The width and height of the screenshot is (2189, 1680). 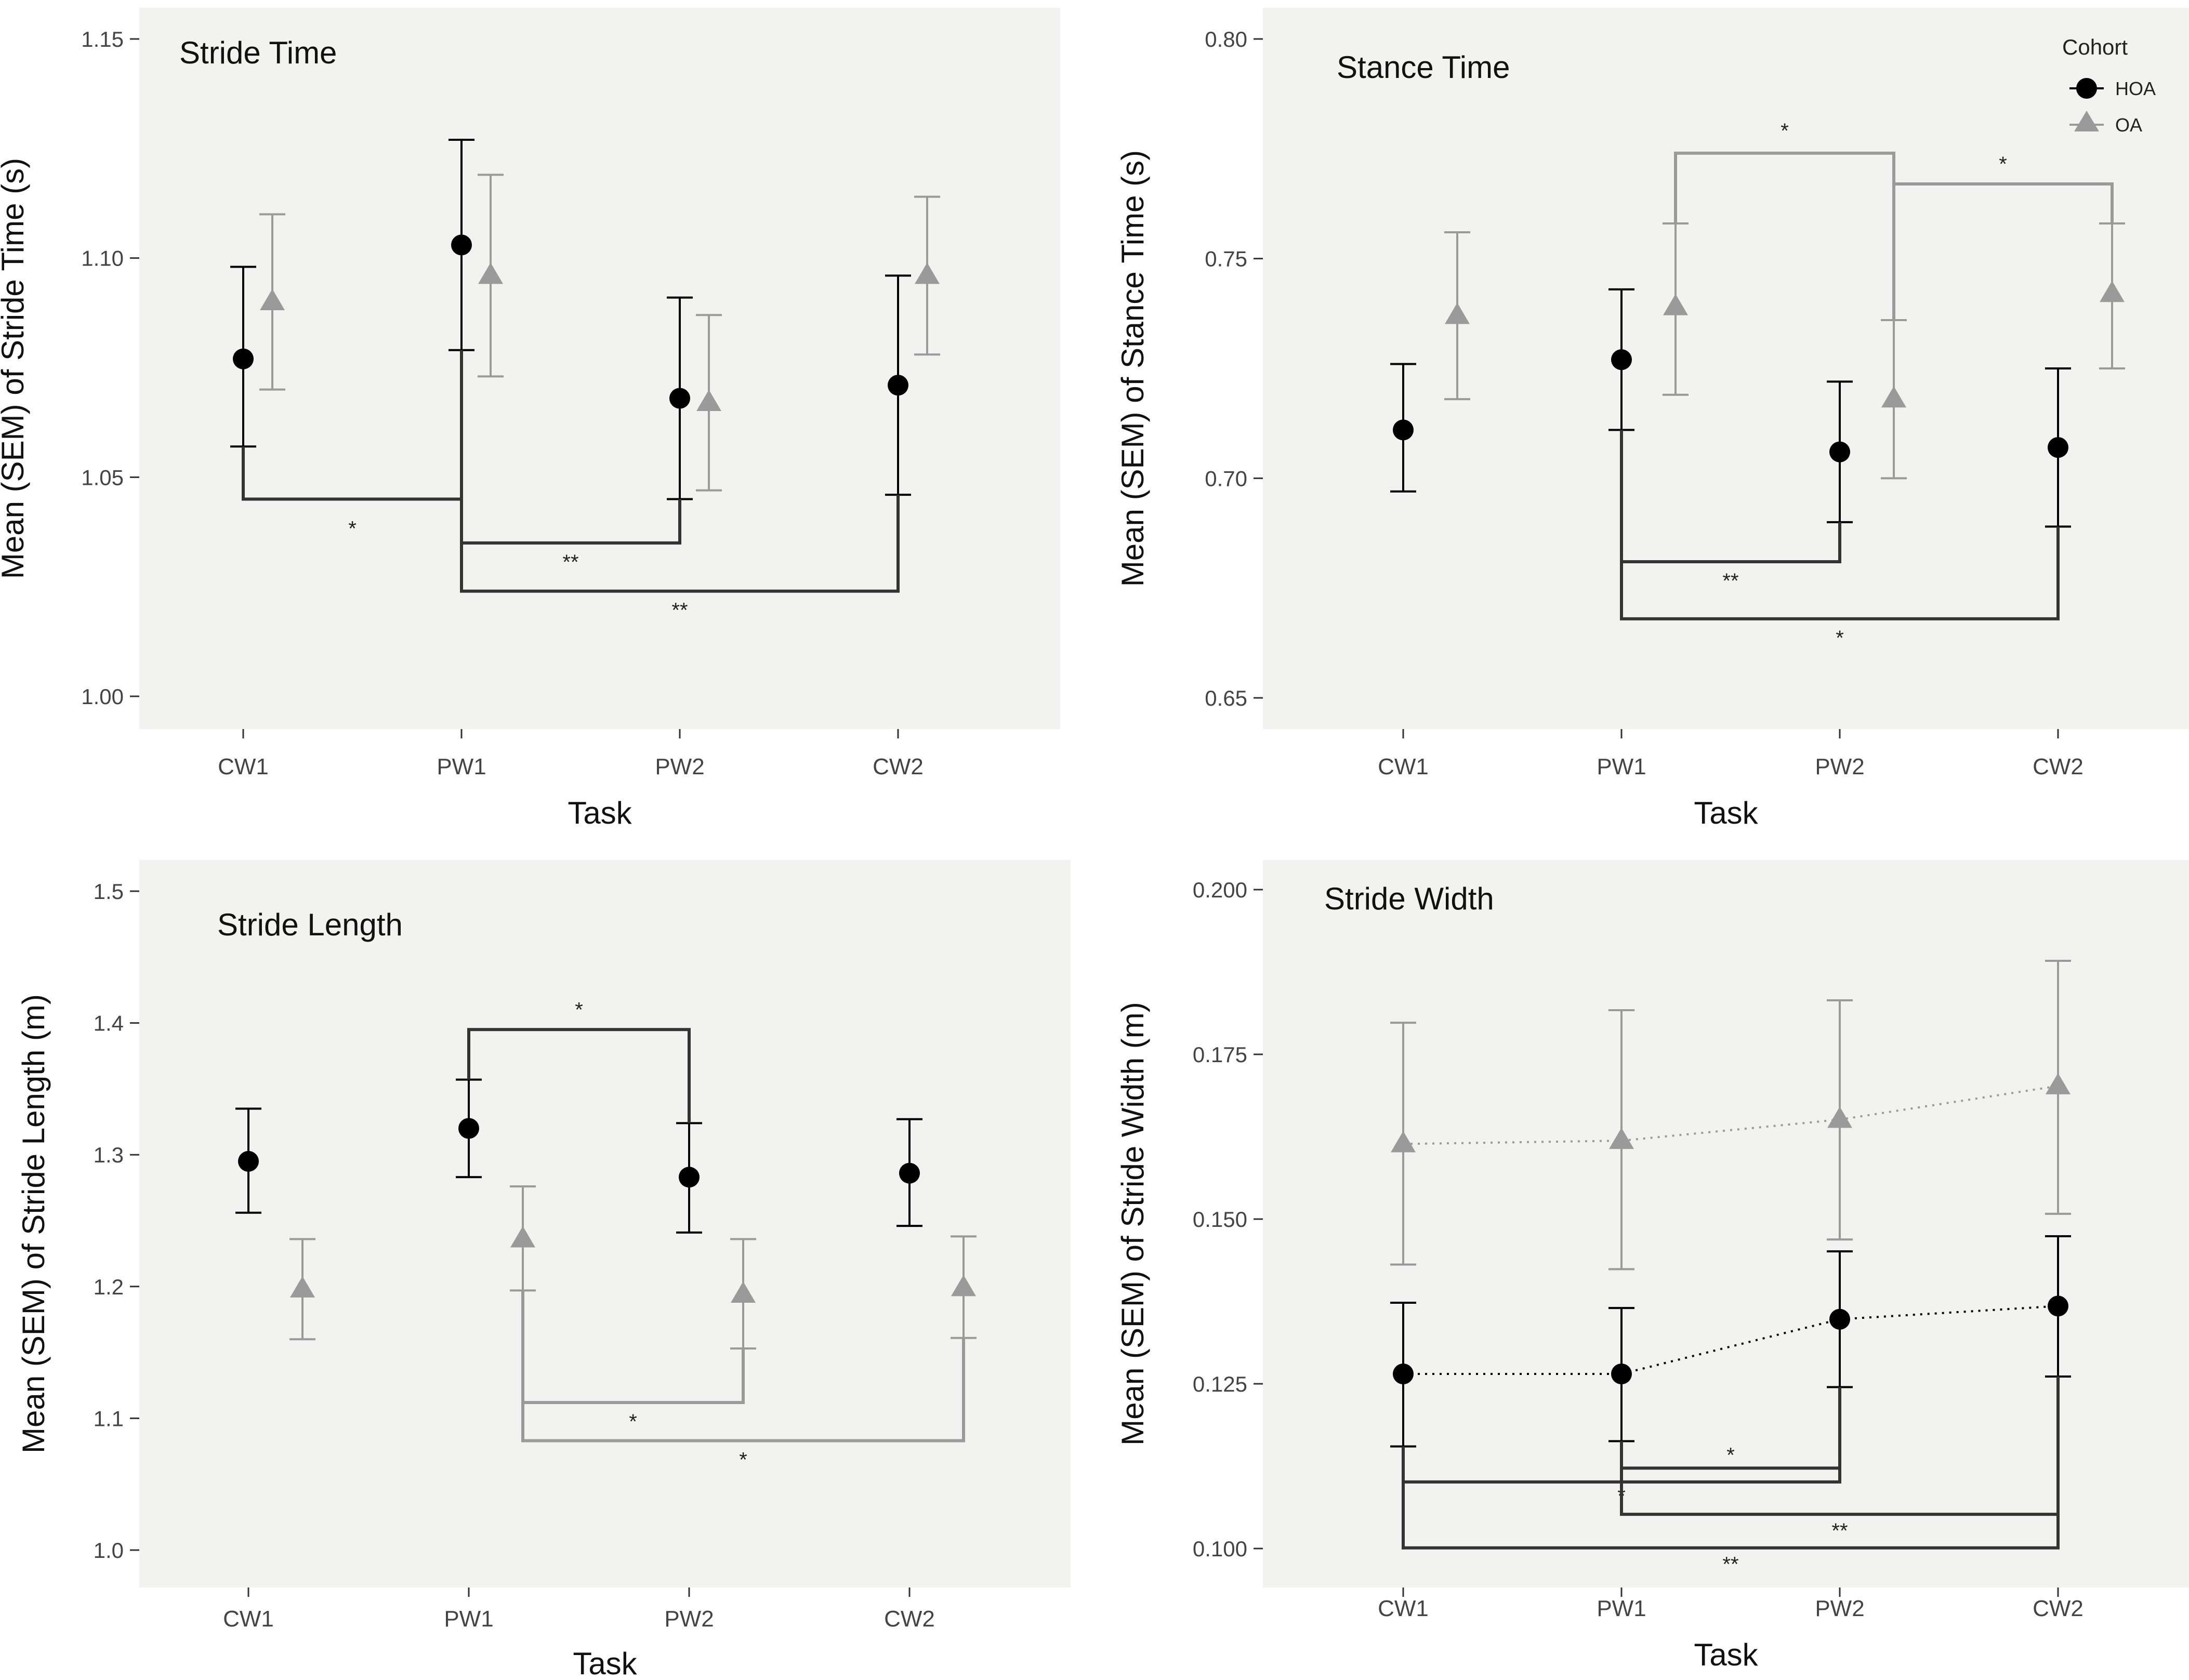 I want to click on y-tick-label: 0.125, so click(x=1220, y=1384).